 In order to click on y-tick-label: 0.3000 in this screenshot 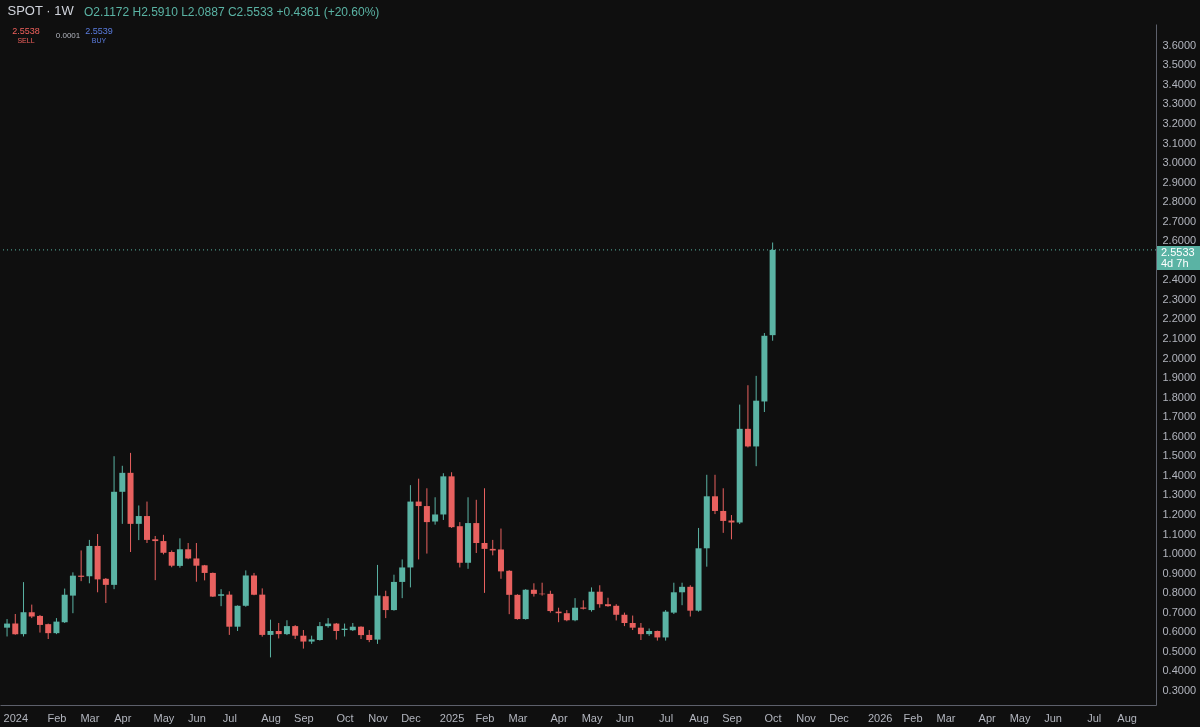, I will do `click(1179, 689)`.